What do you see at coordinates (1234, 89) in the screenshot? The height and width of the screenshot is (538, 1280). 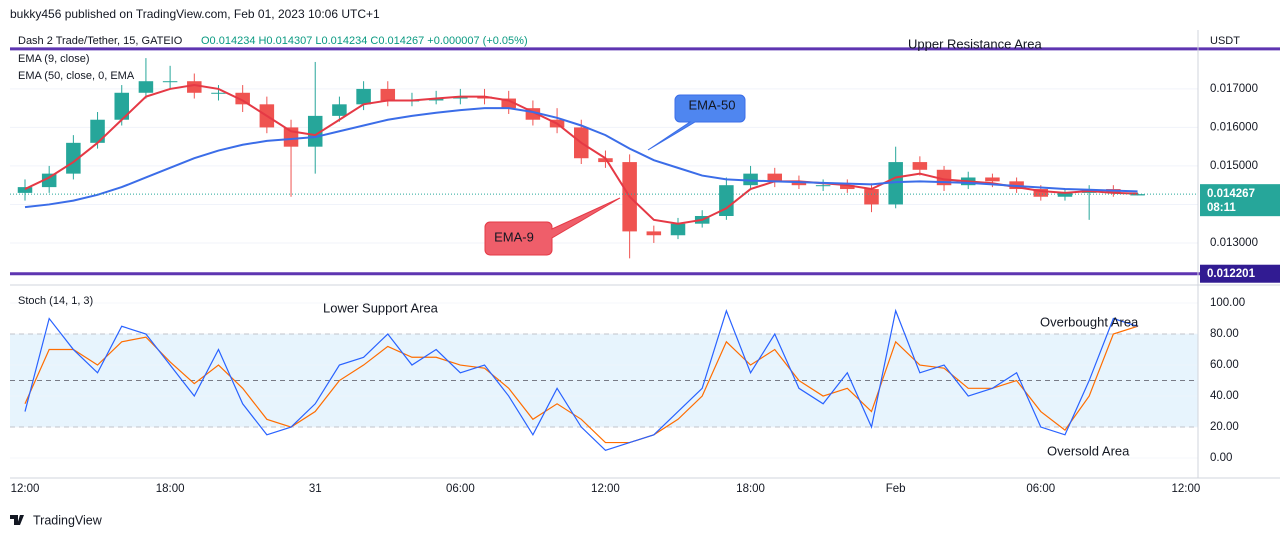 I see `y-tick-label: 0.017000` at bounding box center [1234, 89].